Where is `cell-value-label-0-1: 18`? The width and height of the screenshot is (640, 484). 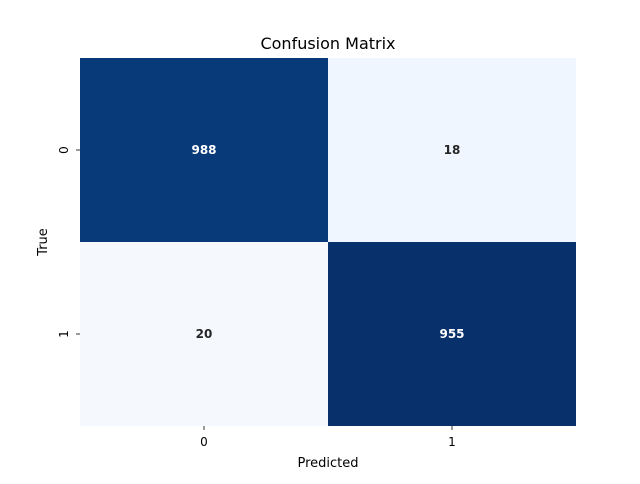
cell-value-label-0-1: 18 is located at coordinates (452, 150).